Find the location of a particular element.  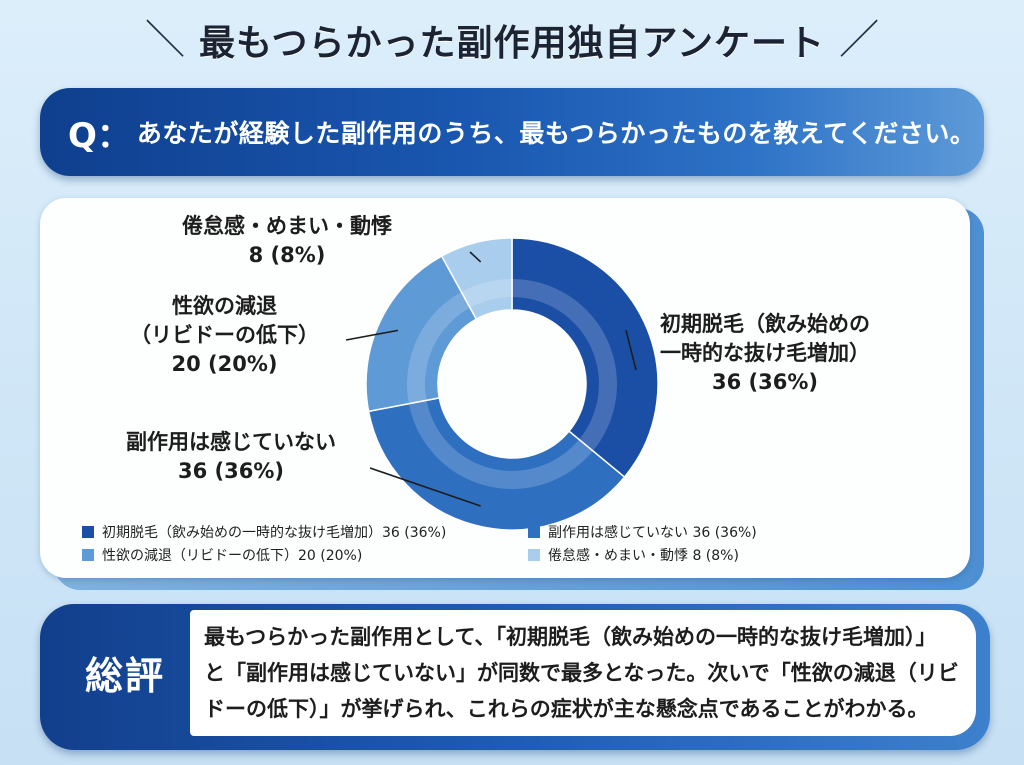

legend-item-initial-shedding: 初期脱毛（飲み始めの一時的な抜け毛増加）36 (36%) is located at coordinates (264, 532).